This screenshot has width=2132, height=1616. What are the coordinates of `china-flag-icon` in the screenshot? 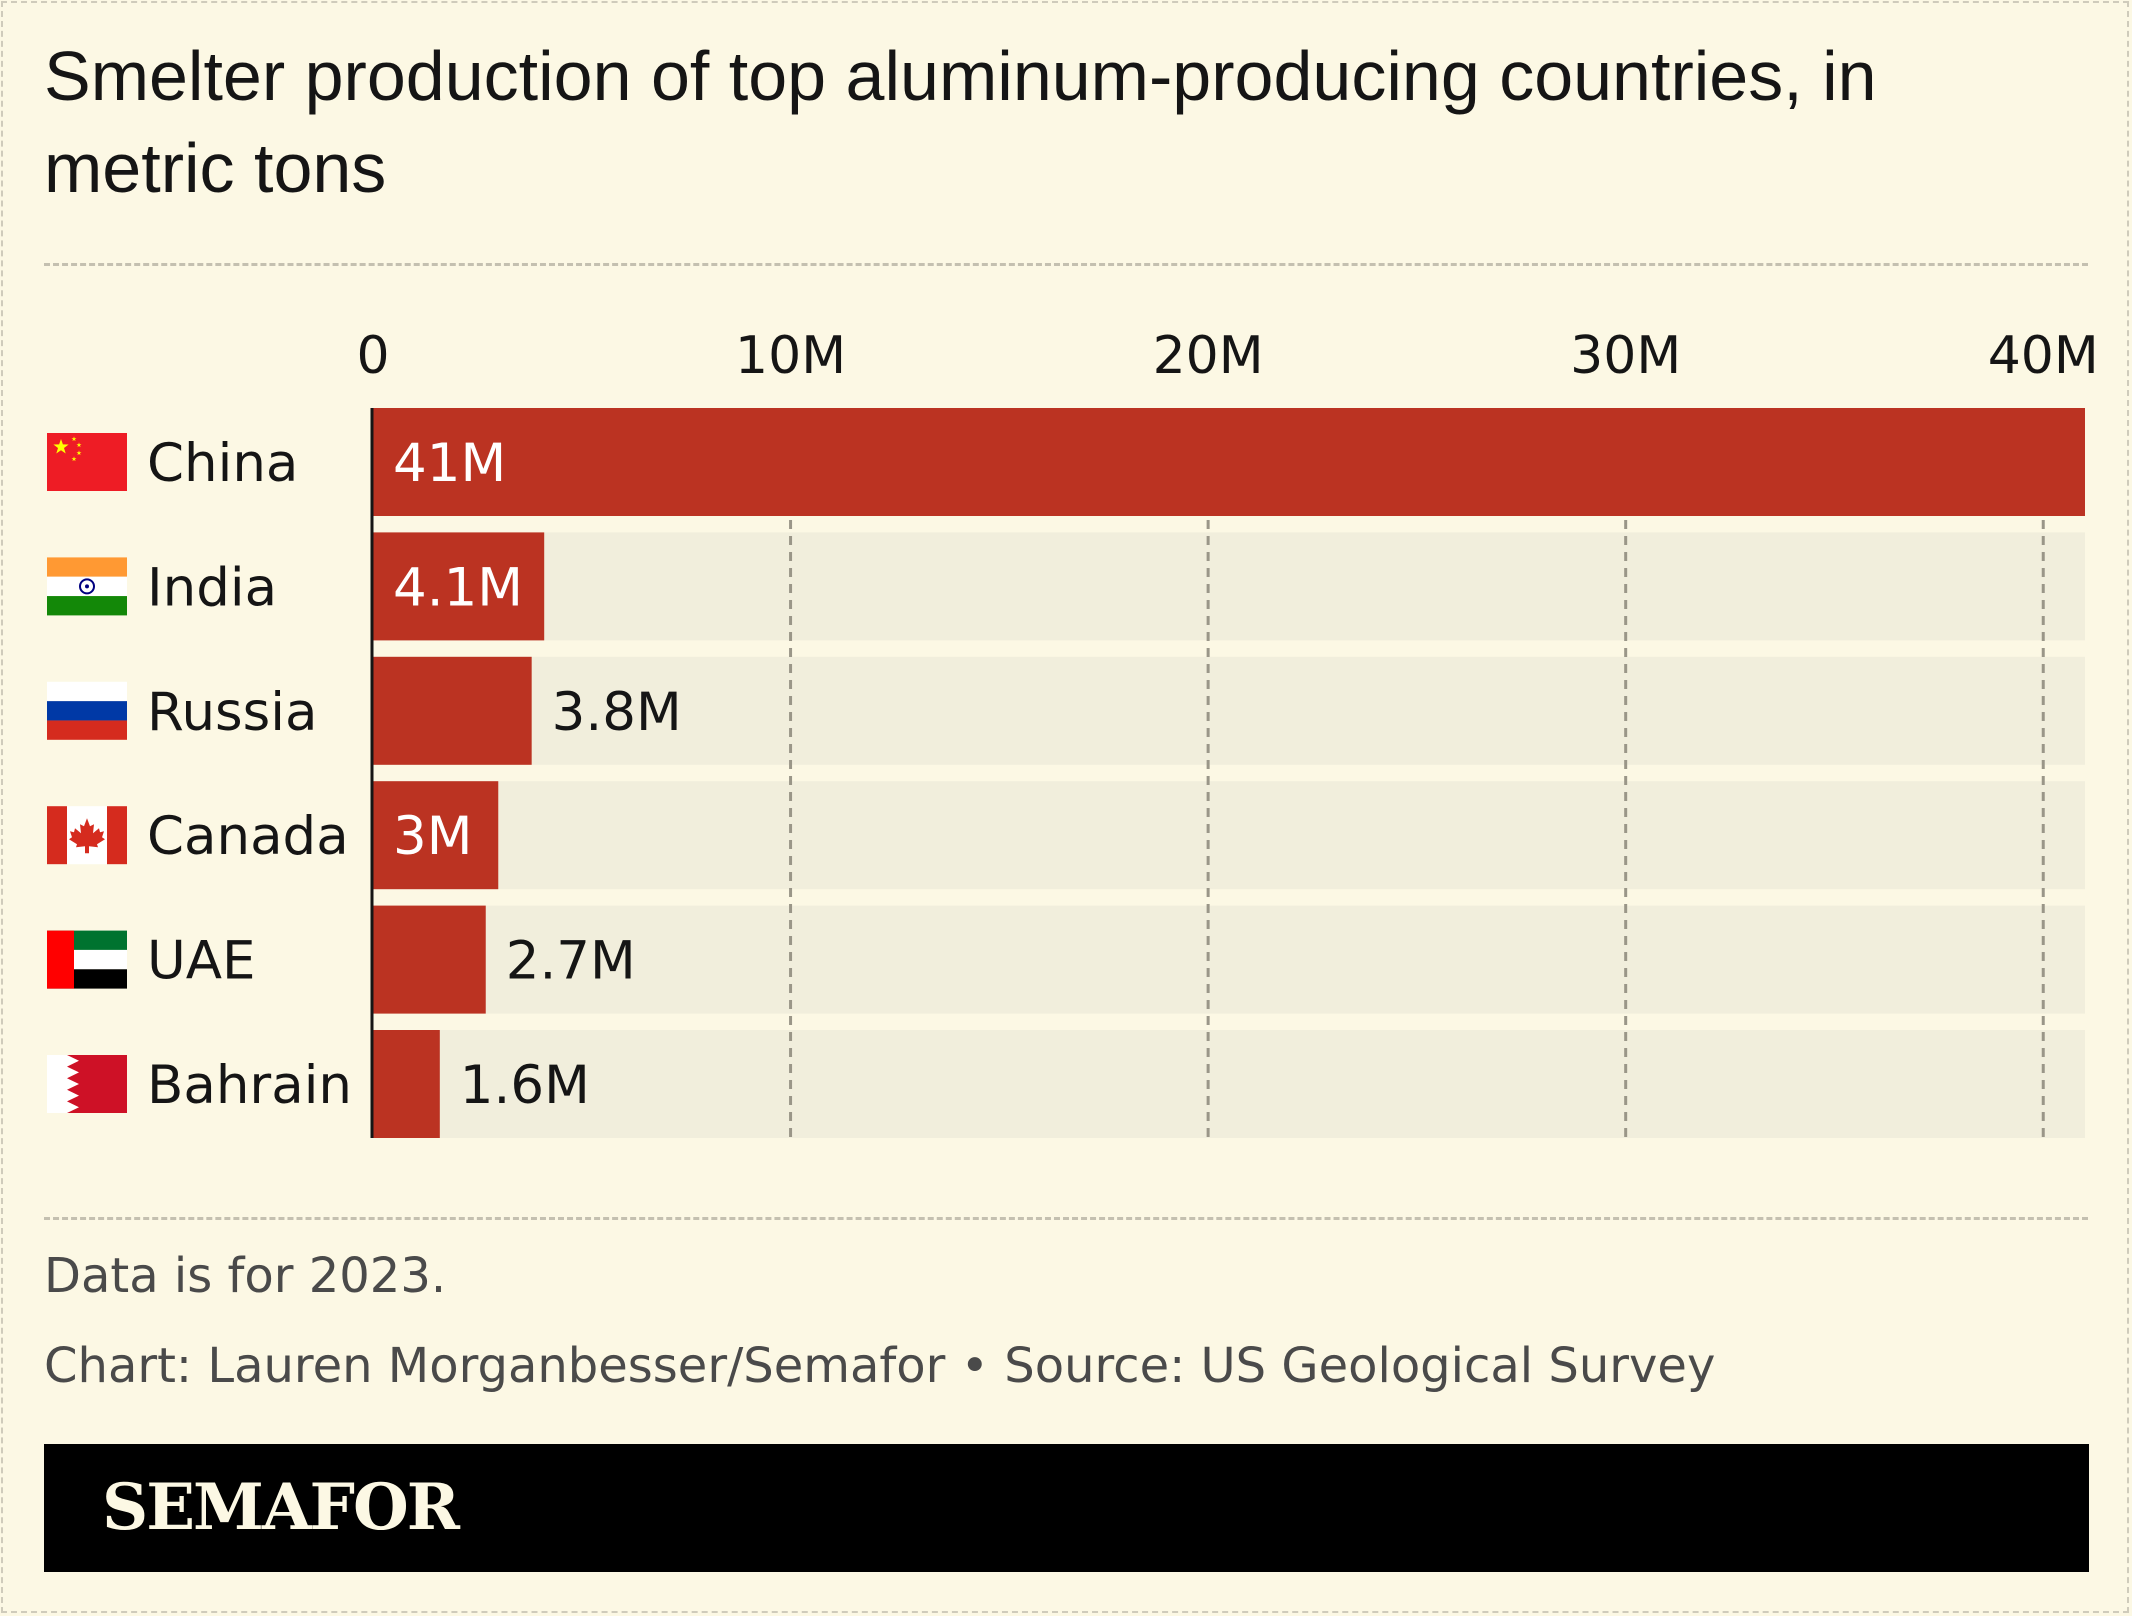 It's located at (87, 462).